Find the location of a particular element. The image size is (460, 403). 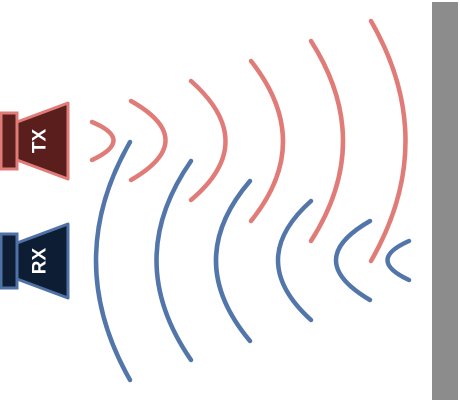

receiver-back is located at coordinates (9, 261).